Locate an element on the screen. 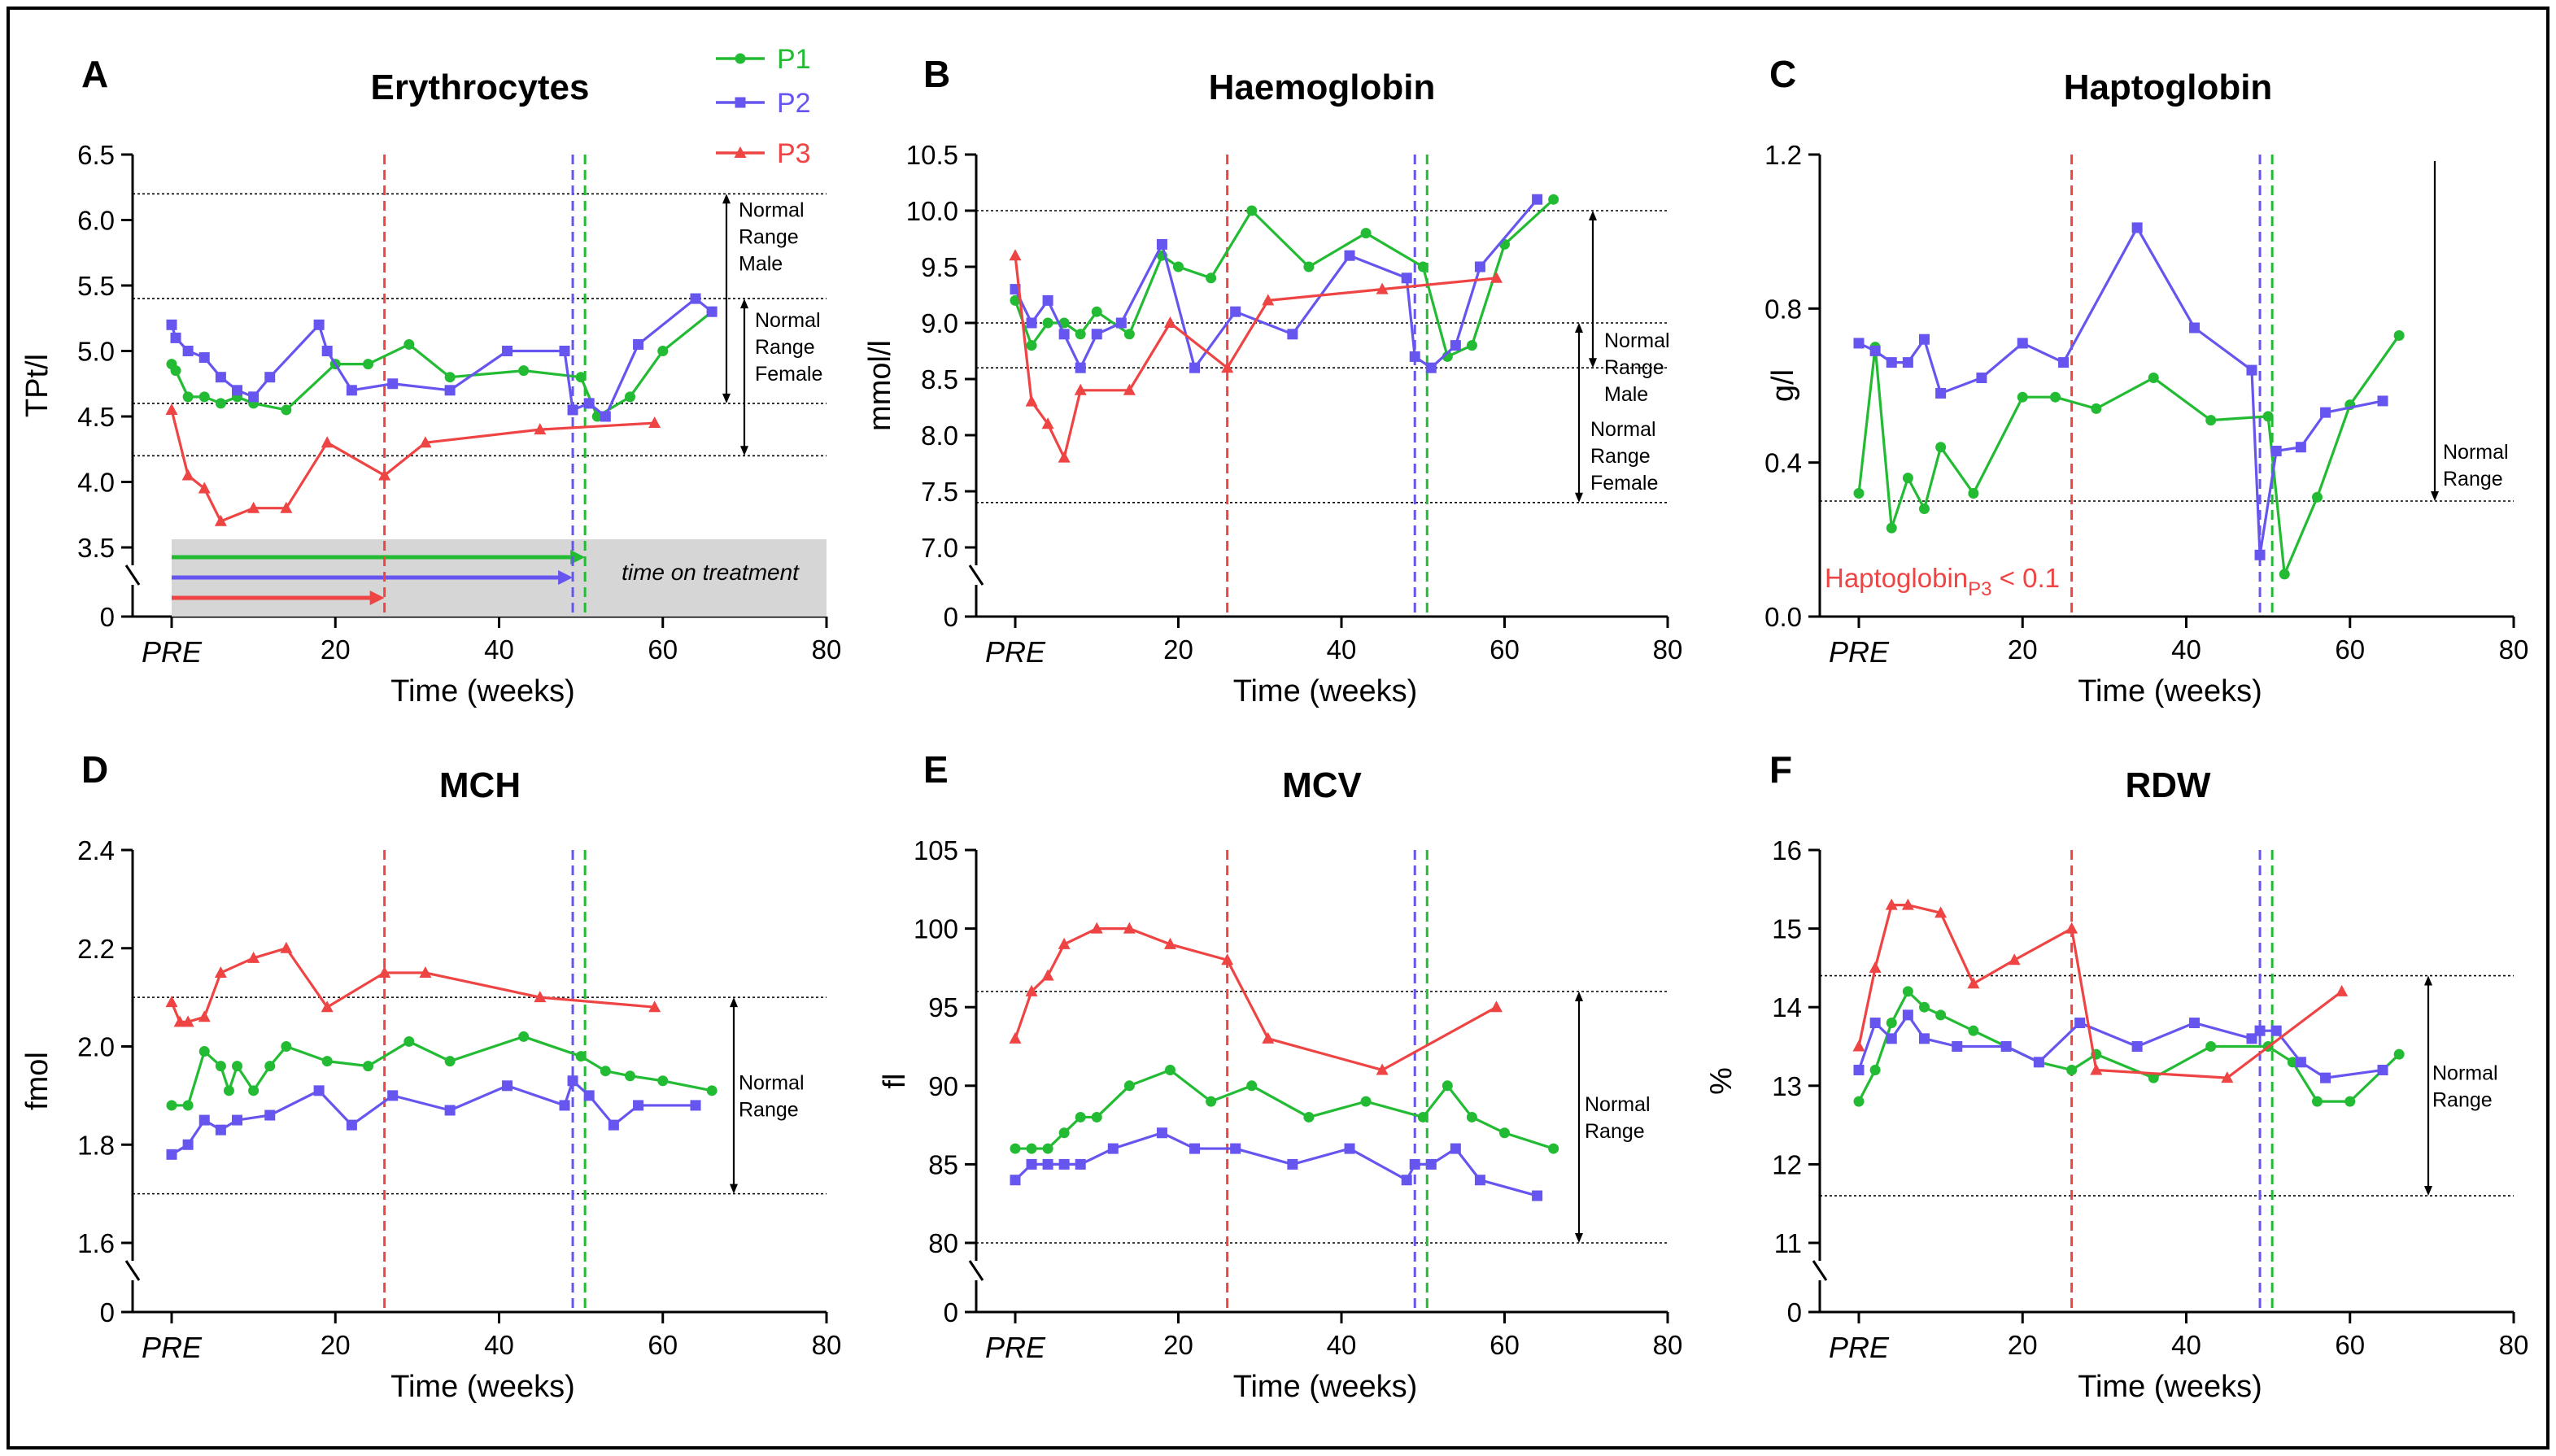 Image resolution: width=2556 pixels, height=1456 pixels. normal-range-label: Female is located at coordinates (1624, 484).